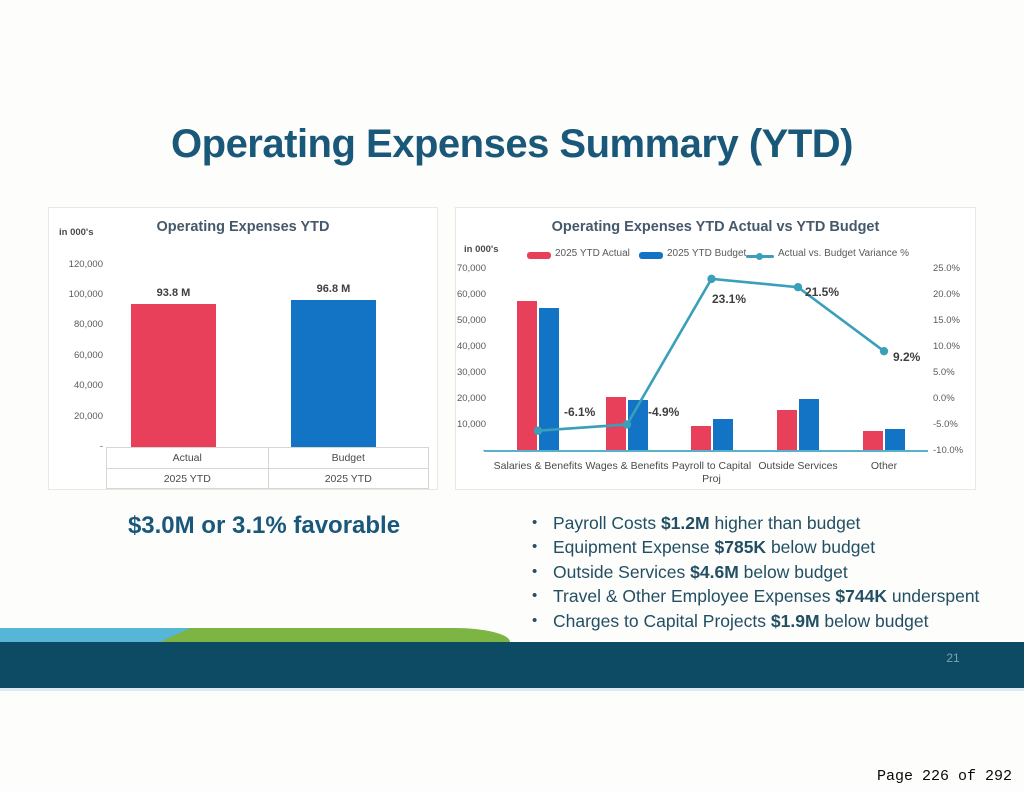 The height and width of the screenshot is (791, 1024). Describe the element at coordinates (664, 412) in the screenshot. I see `variance-point-label: -4.9%` at that location.